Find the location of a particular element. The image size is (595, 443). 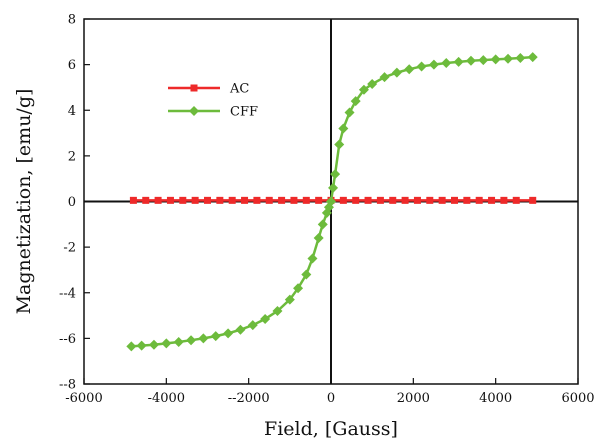

y-tick-label: --6 is located at coordinates (67, 339).